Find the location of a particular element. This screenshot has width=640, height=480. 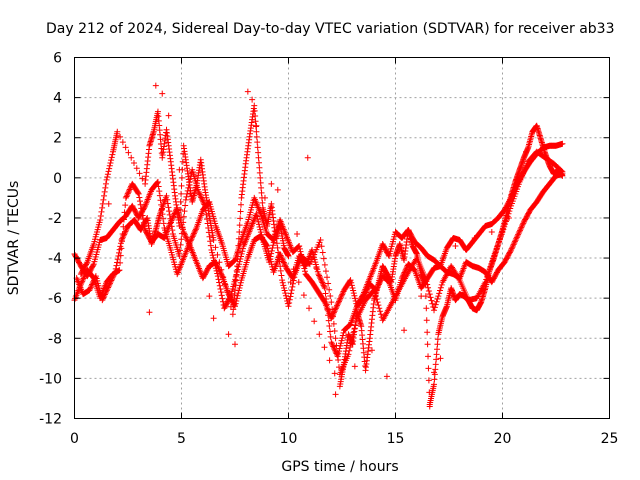

y-tick-label: 4 is located at coordinates (57, 99).